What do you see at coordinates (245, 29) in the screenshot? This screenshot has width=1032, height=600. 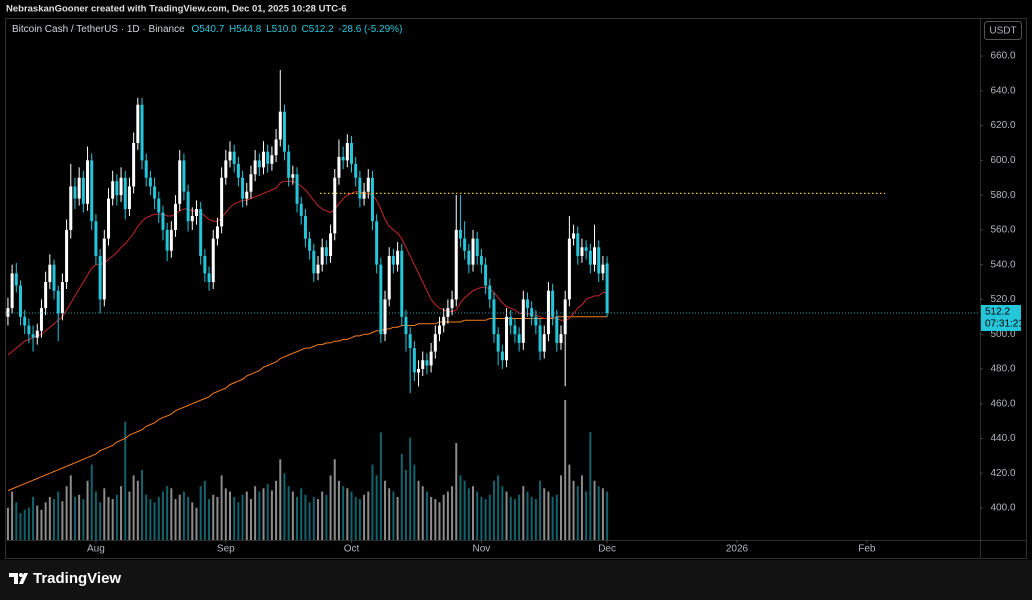 I see `legend-high: H544.8` at bounding box center [245, 29].